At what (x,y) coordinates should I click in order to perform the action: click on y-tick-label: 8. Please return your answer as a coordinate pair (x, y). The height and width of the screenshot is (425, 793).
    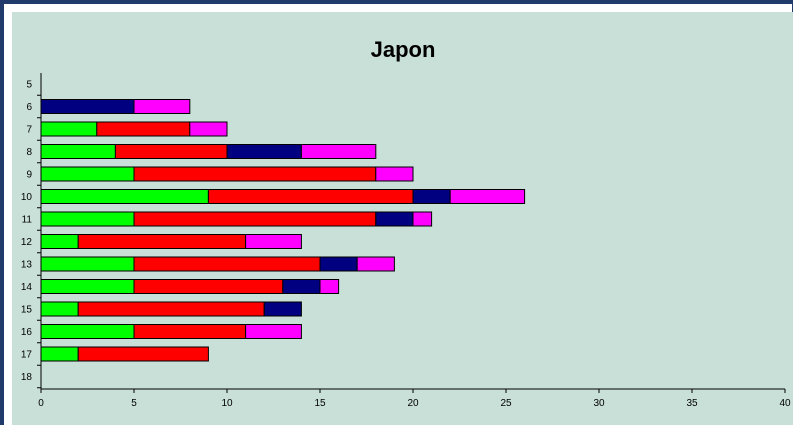
    Looking at the image, I should click on (29, 152).